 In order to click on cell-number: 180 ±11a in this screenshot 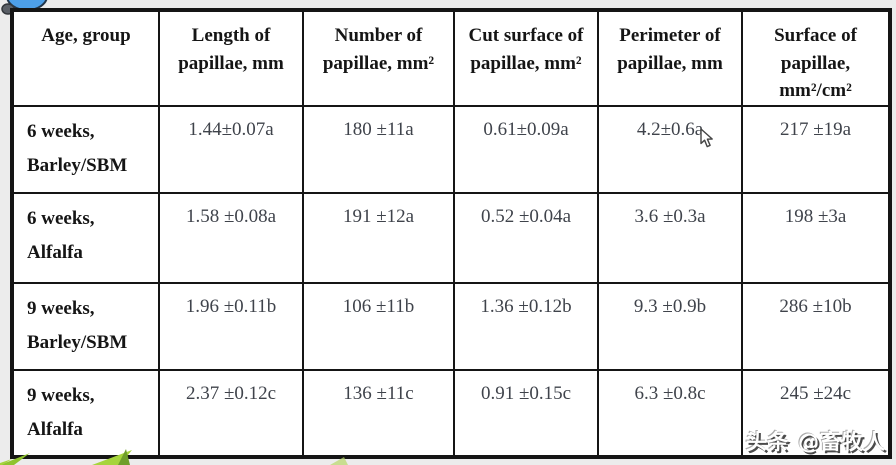, I will do `click(378, 149)`.